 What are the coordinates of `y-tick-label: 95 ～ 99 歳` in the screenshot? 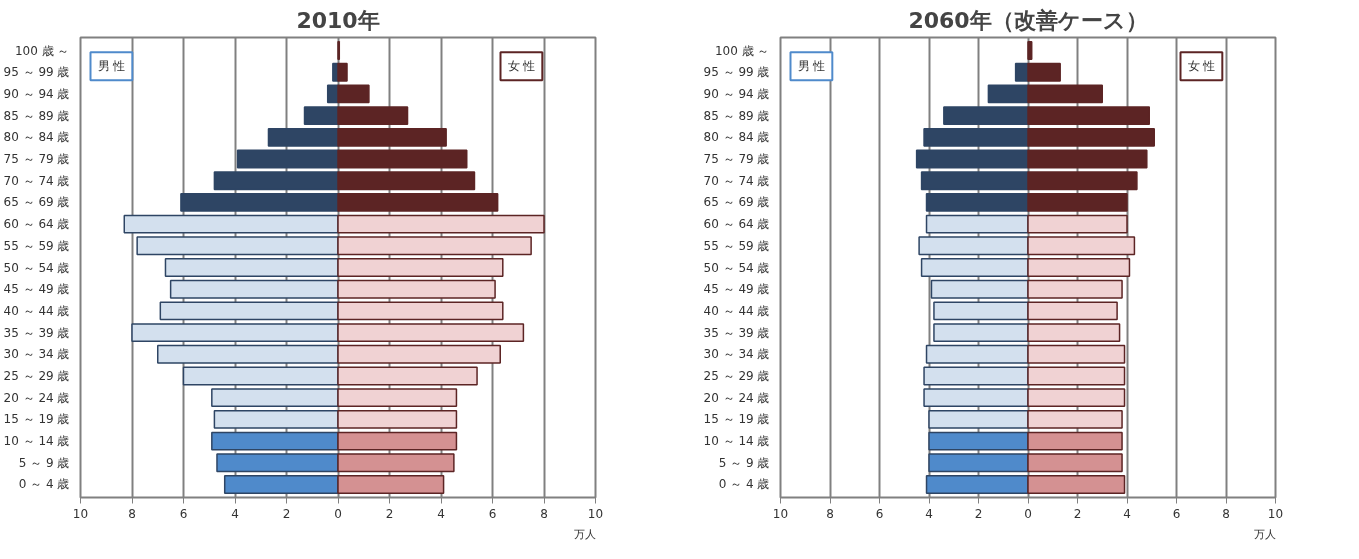 It's located at (736, 72).